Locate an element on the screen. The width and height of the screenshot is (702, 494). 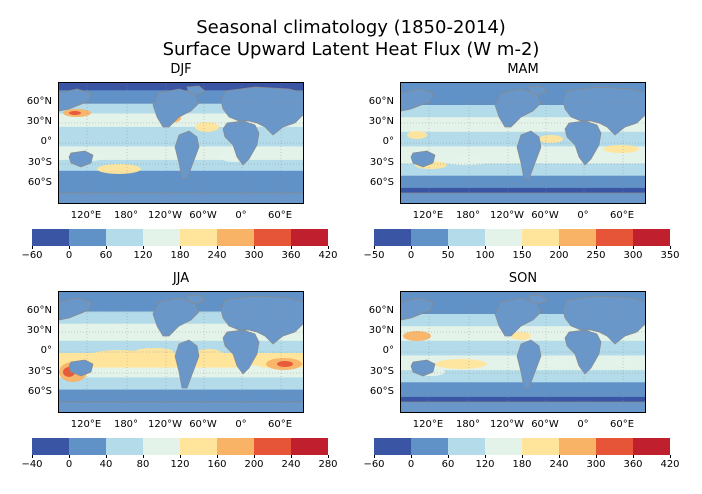
colorbar-tick-label: 350 is located at coordinates (670, 255).